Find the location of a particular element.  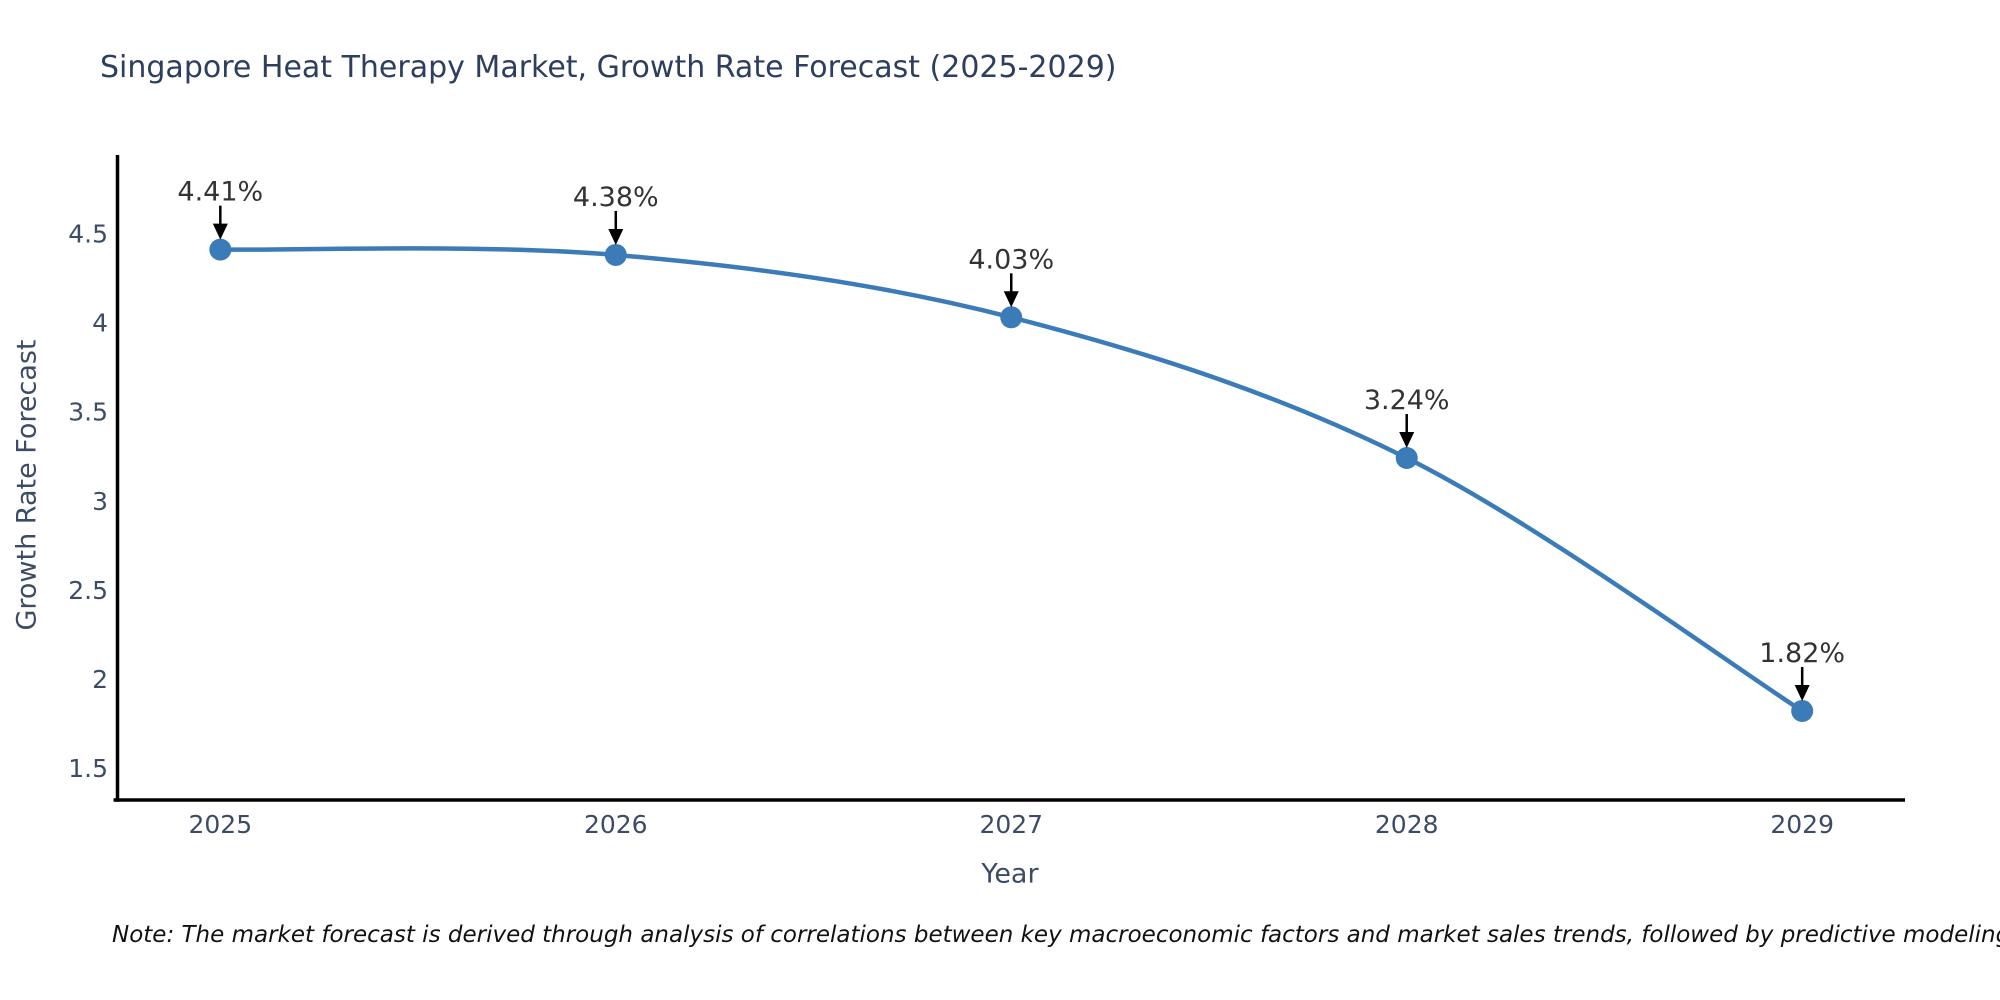

x-tick-label: 2026 is located at coordinates (616, 824).